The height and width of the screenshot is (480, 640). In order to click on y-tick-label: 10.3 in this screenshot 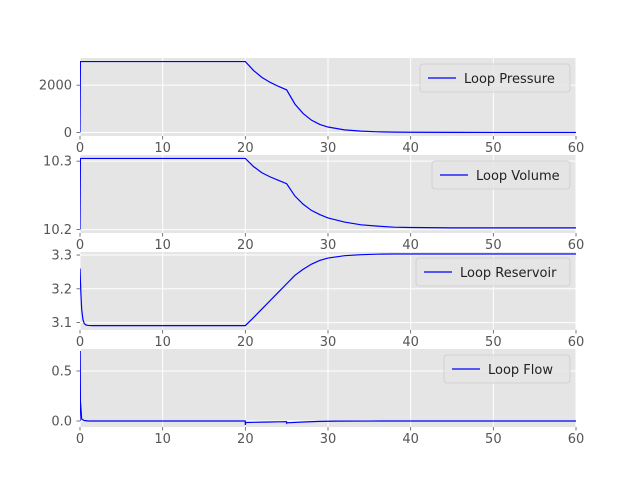, I will do `click(57, 162)`.